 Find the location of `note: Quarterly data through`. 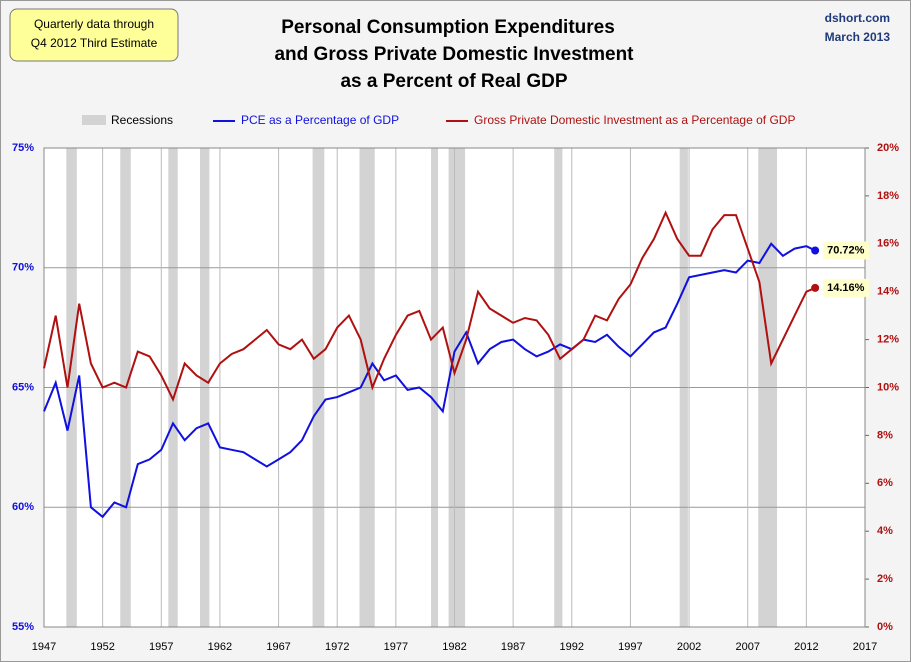

note: Quarterly data through is located at coordinates (94, 24).